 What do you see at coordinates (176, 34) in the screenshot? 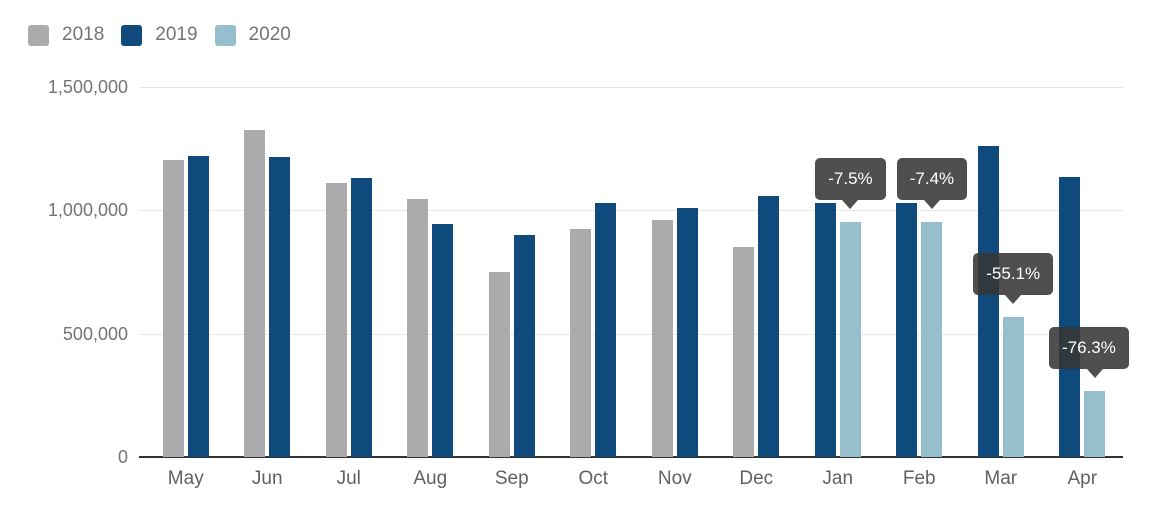
I see `legend-label-2019: 2019` at bounding box center [176, 34].